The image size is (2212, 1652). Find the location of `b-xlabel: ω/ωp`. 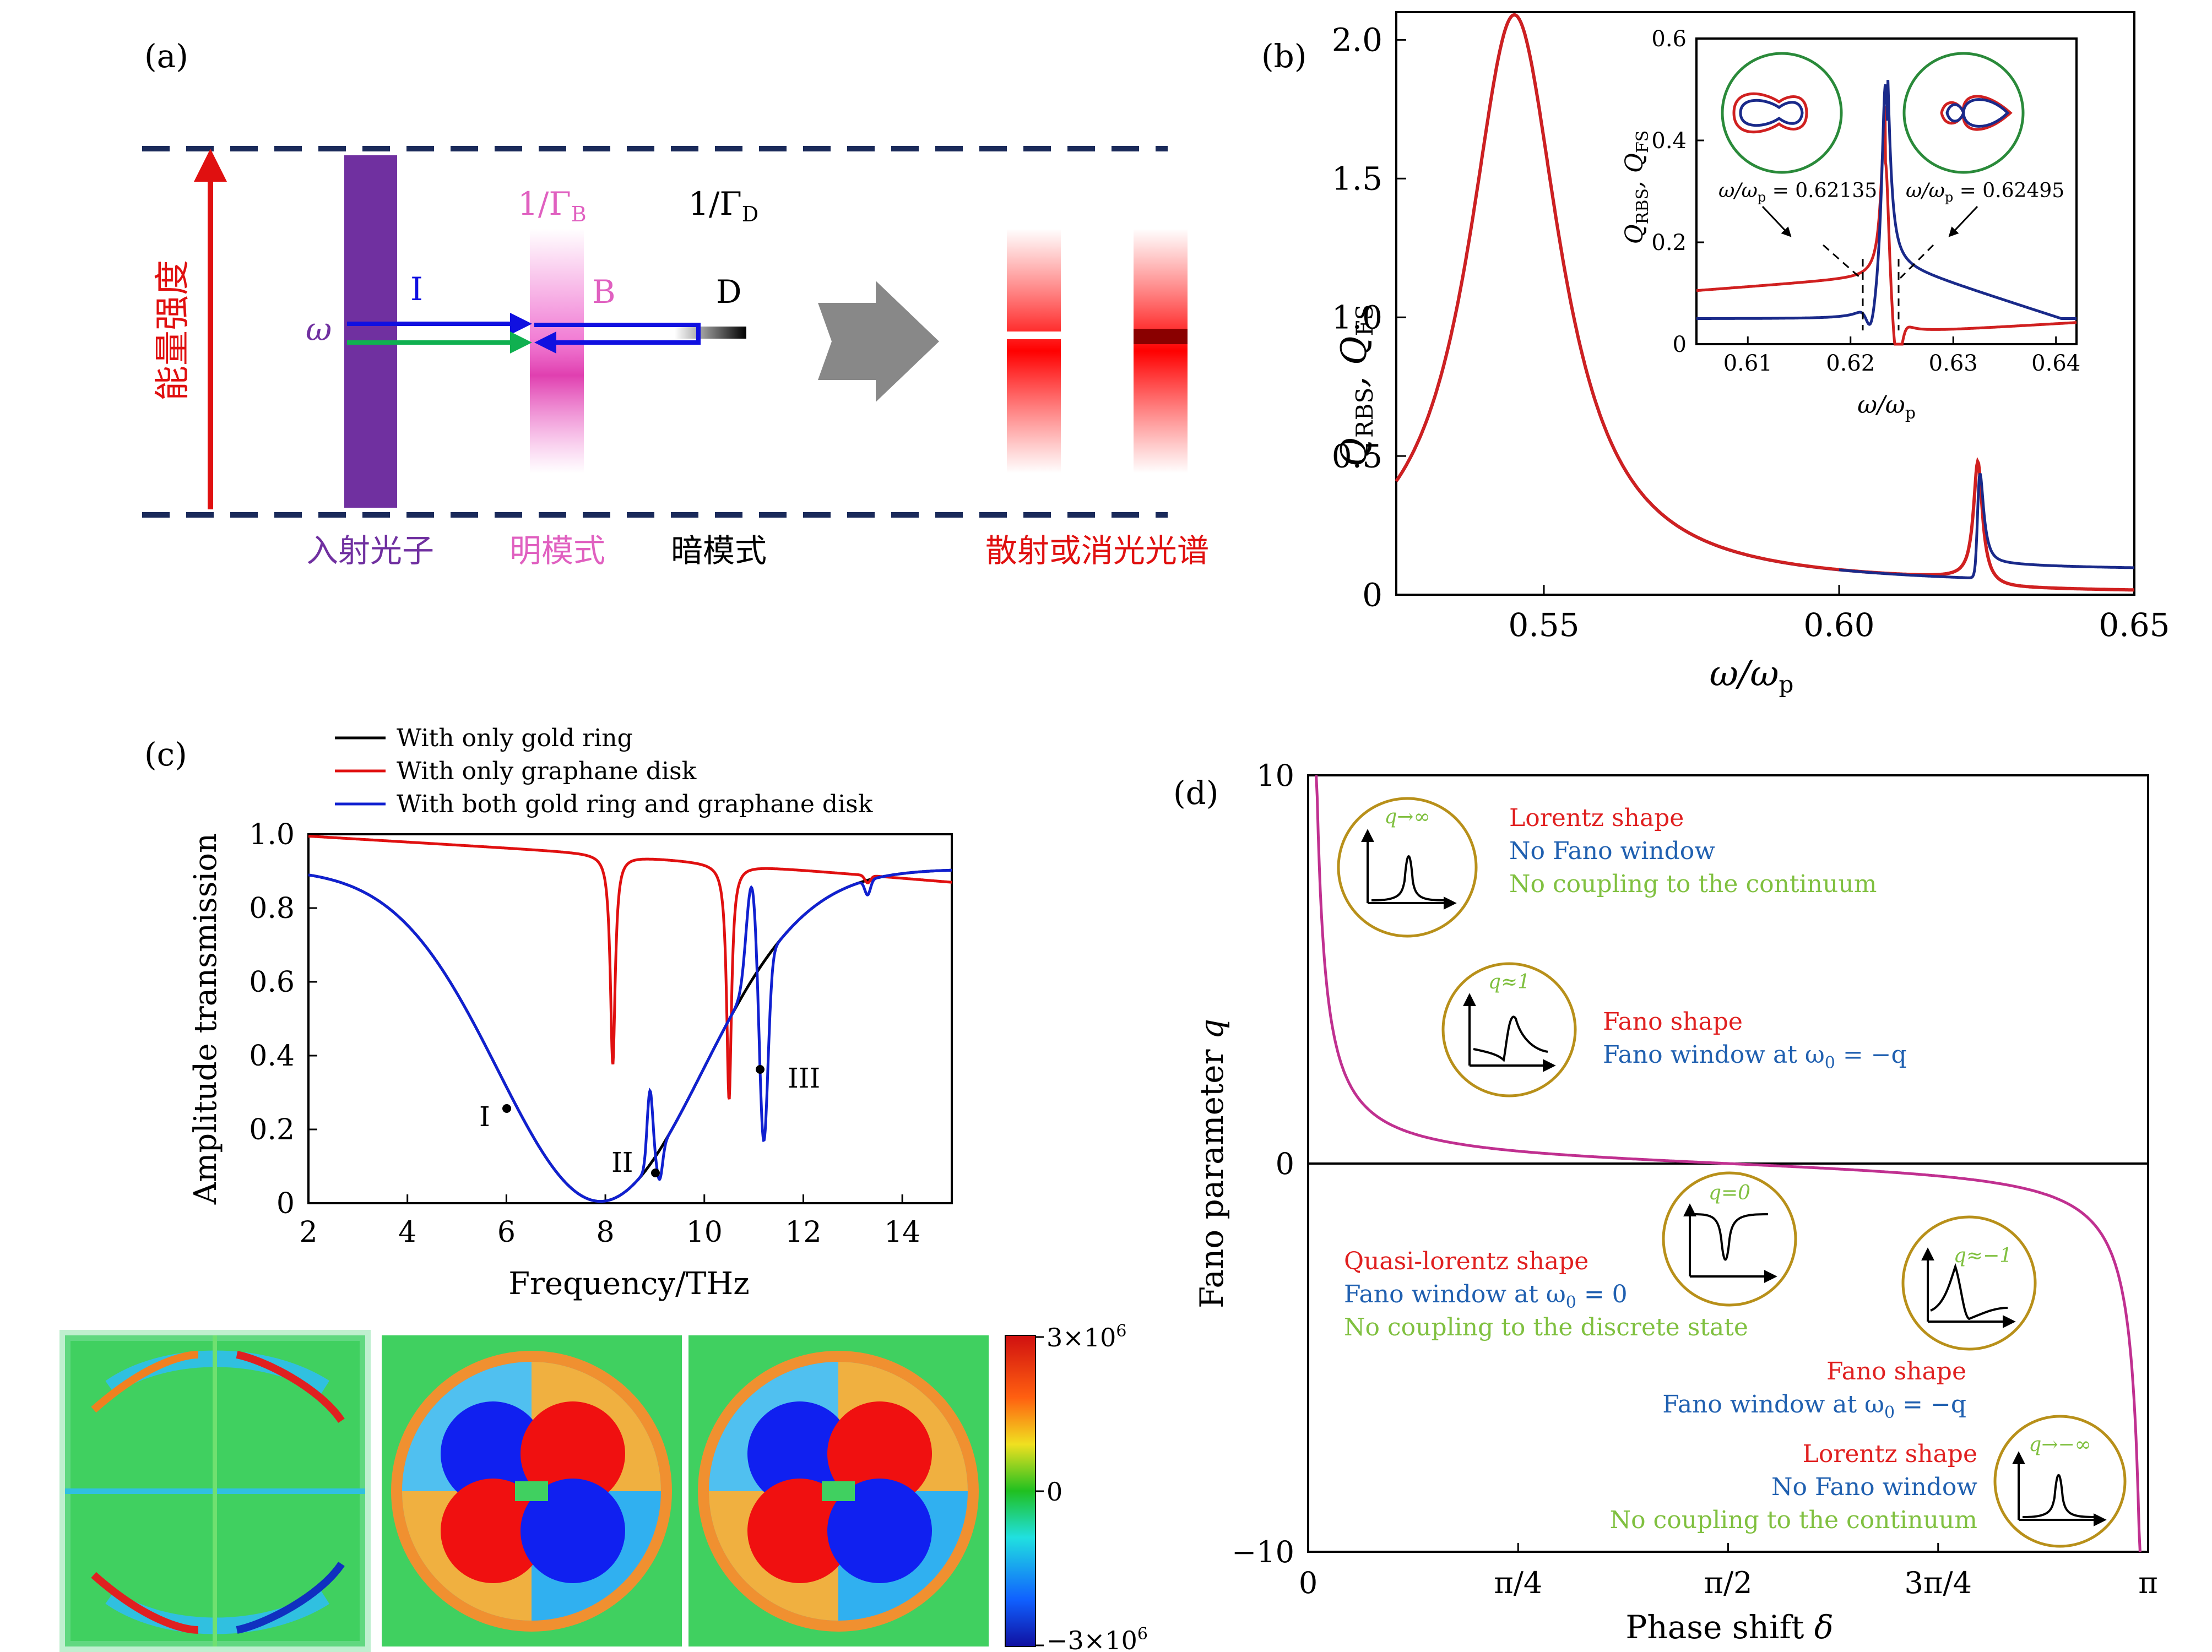

b-xlabel: ω/ωp is located at coordinates (1752, 676).